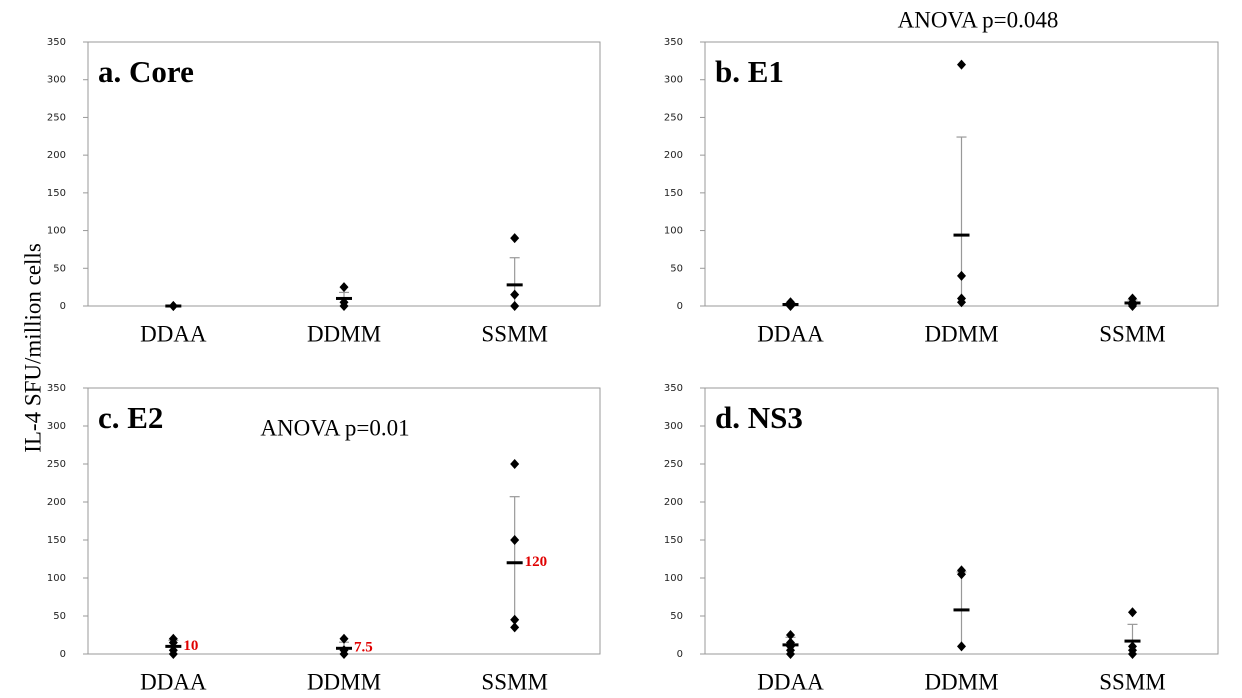 The image size is (1242, 698). I want to click on y-axis-label: IL-4 SFU/million cells, so click(32, 348).